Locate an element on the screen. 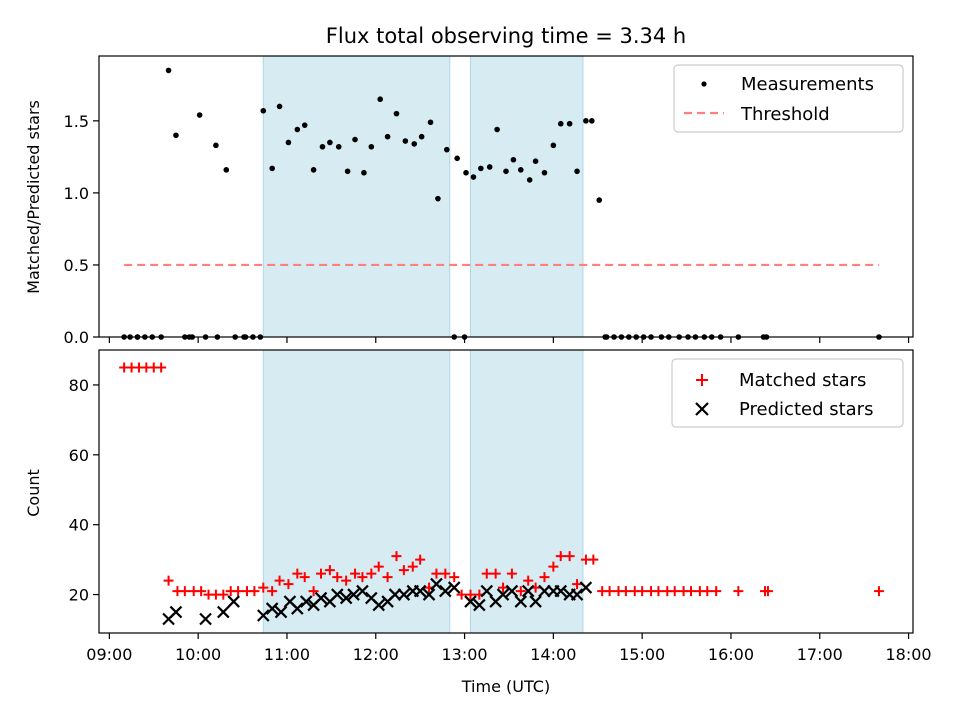 The width and height of the screenshot is (960, 720). x-tick-label: 09:00 is located at coordinates (109, 654).